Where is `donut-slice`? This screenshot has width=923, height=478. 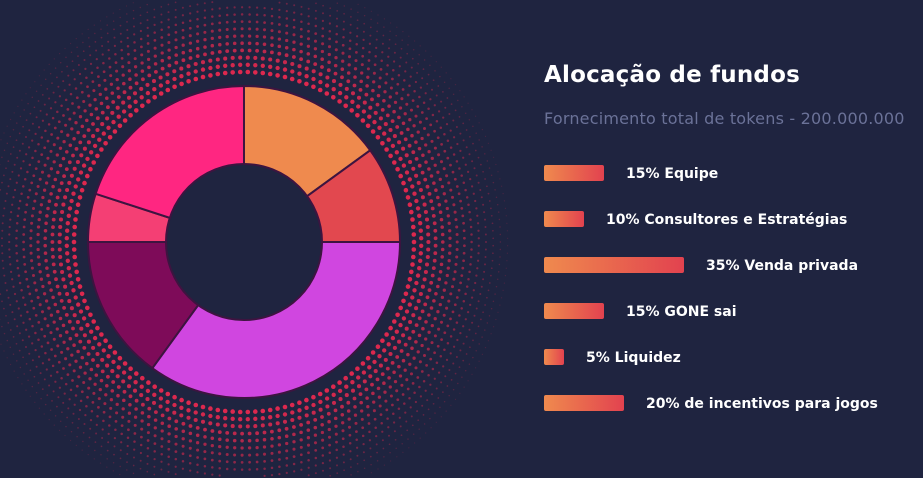 donut-slice is located at coordinates (276, 320).